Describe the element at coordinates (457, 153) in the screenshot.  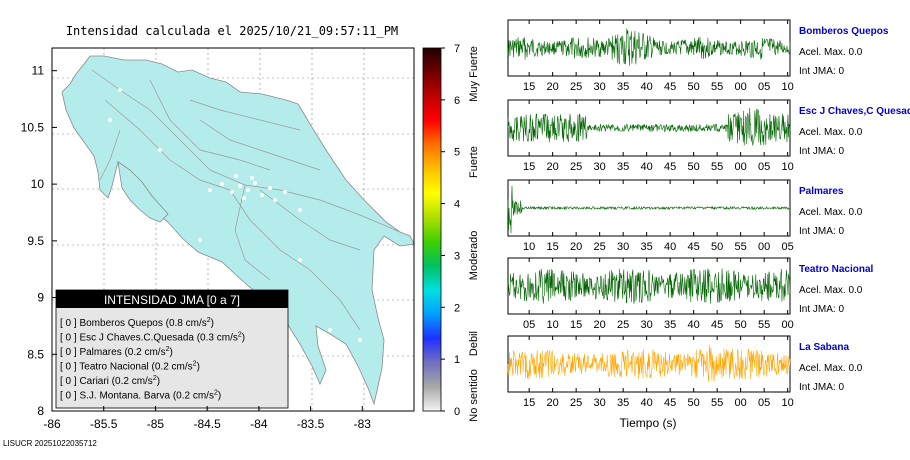
I see `colorbar-tick-label: 5` at that location.